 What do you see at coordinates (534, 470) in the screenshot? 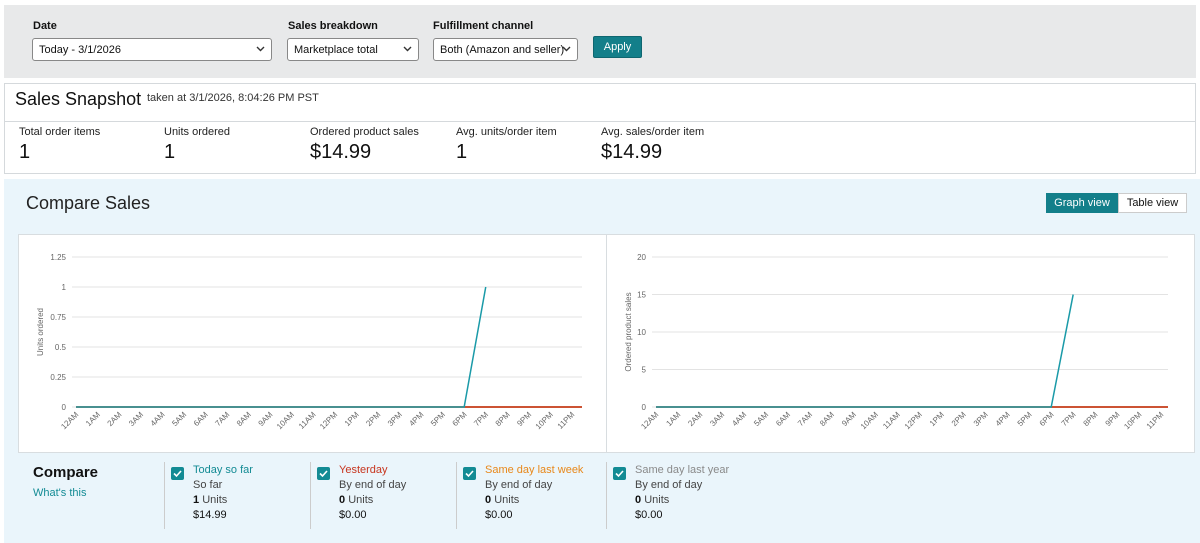
I see `series-name: Same day last week` at bounding box center [534, 470].